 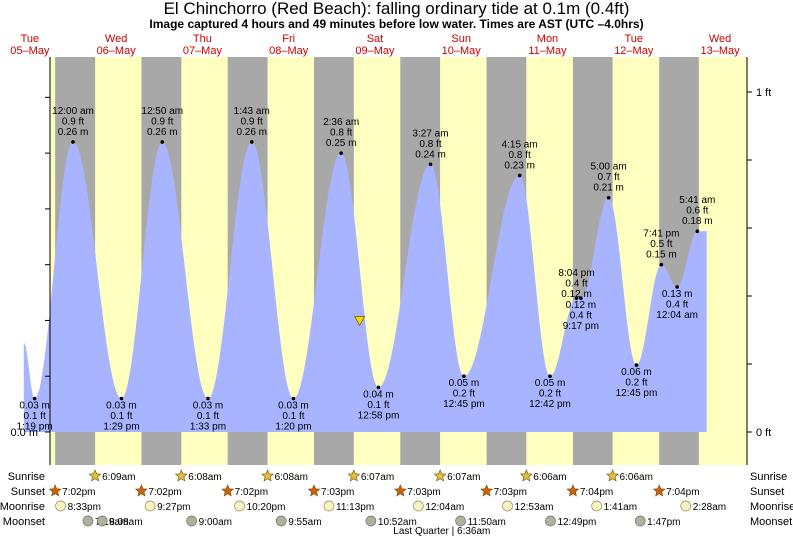 I want to click on sunrise-time: 6:09am, so click(x=118, y=477).